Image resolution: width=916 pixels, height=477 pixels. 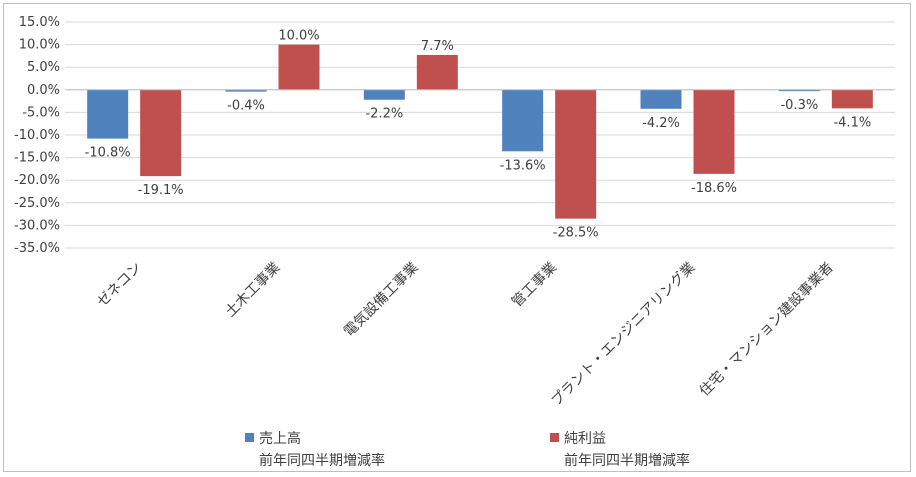 I want to click on data-label: -0.3%, so click(x=799, y=105).